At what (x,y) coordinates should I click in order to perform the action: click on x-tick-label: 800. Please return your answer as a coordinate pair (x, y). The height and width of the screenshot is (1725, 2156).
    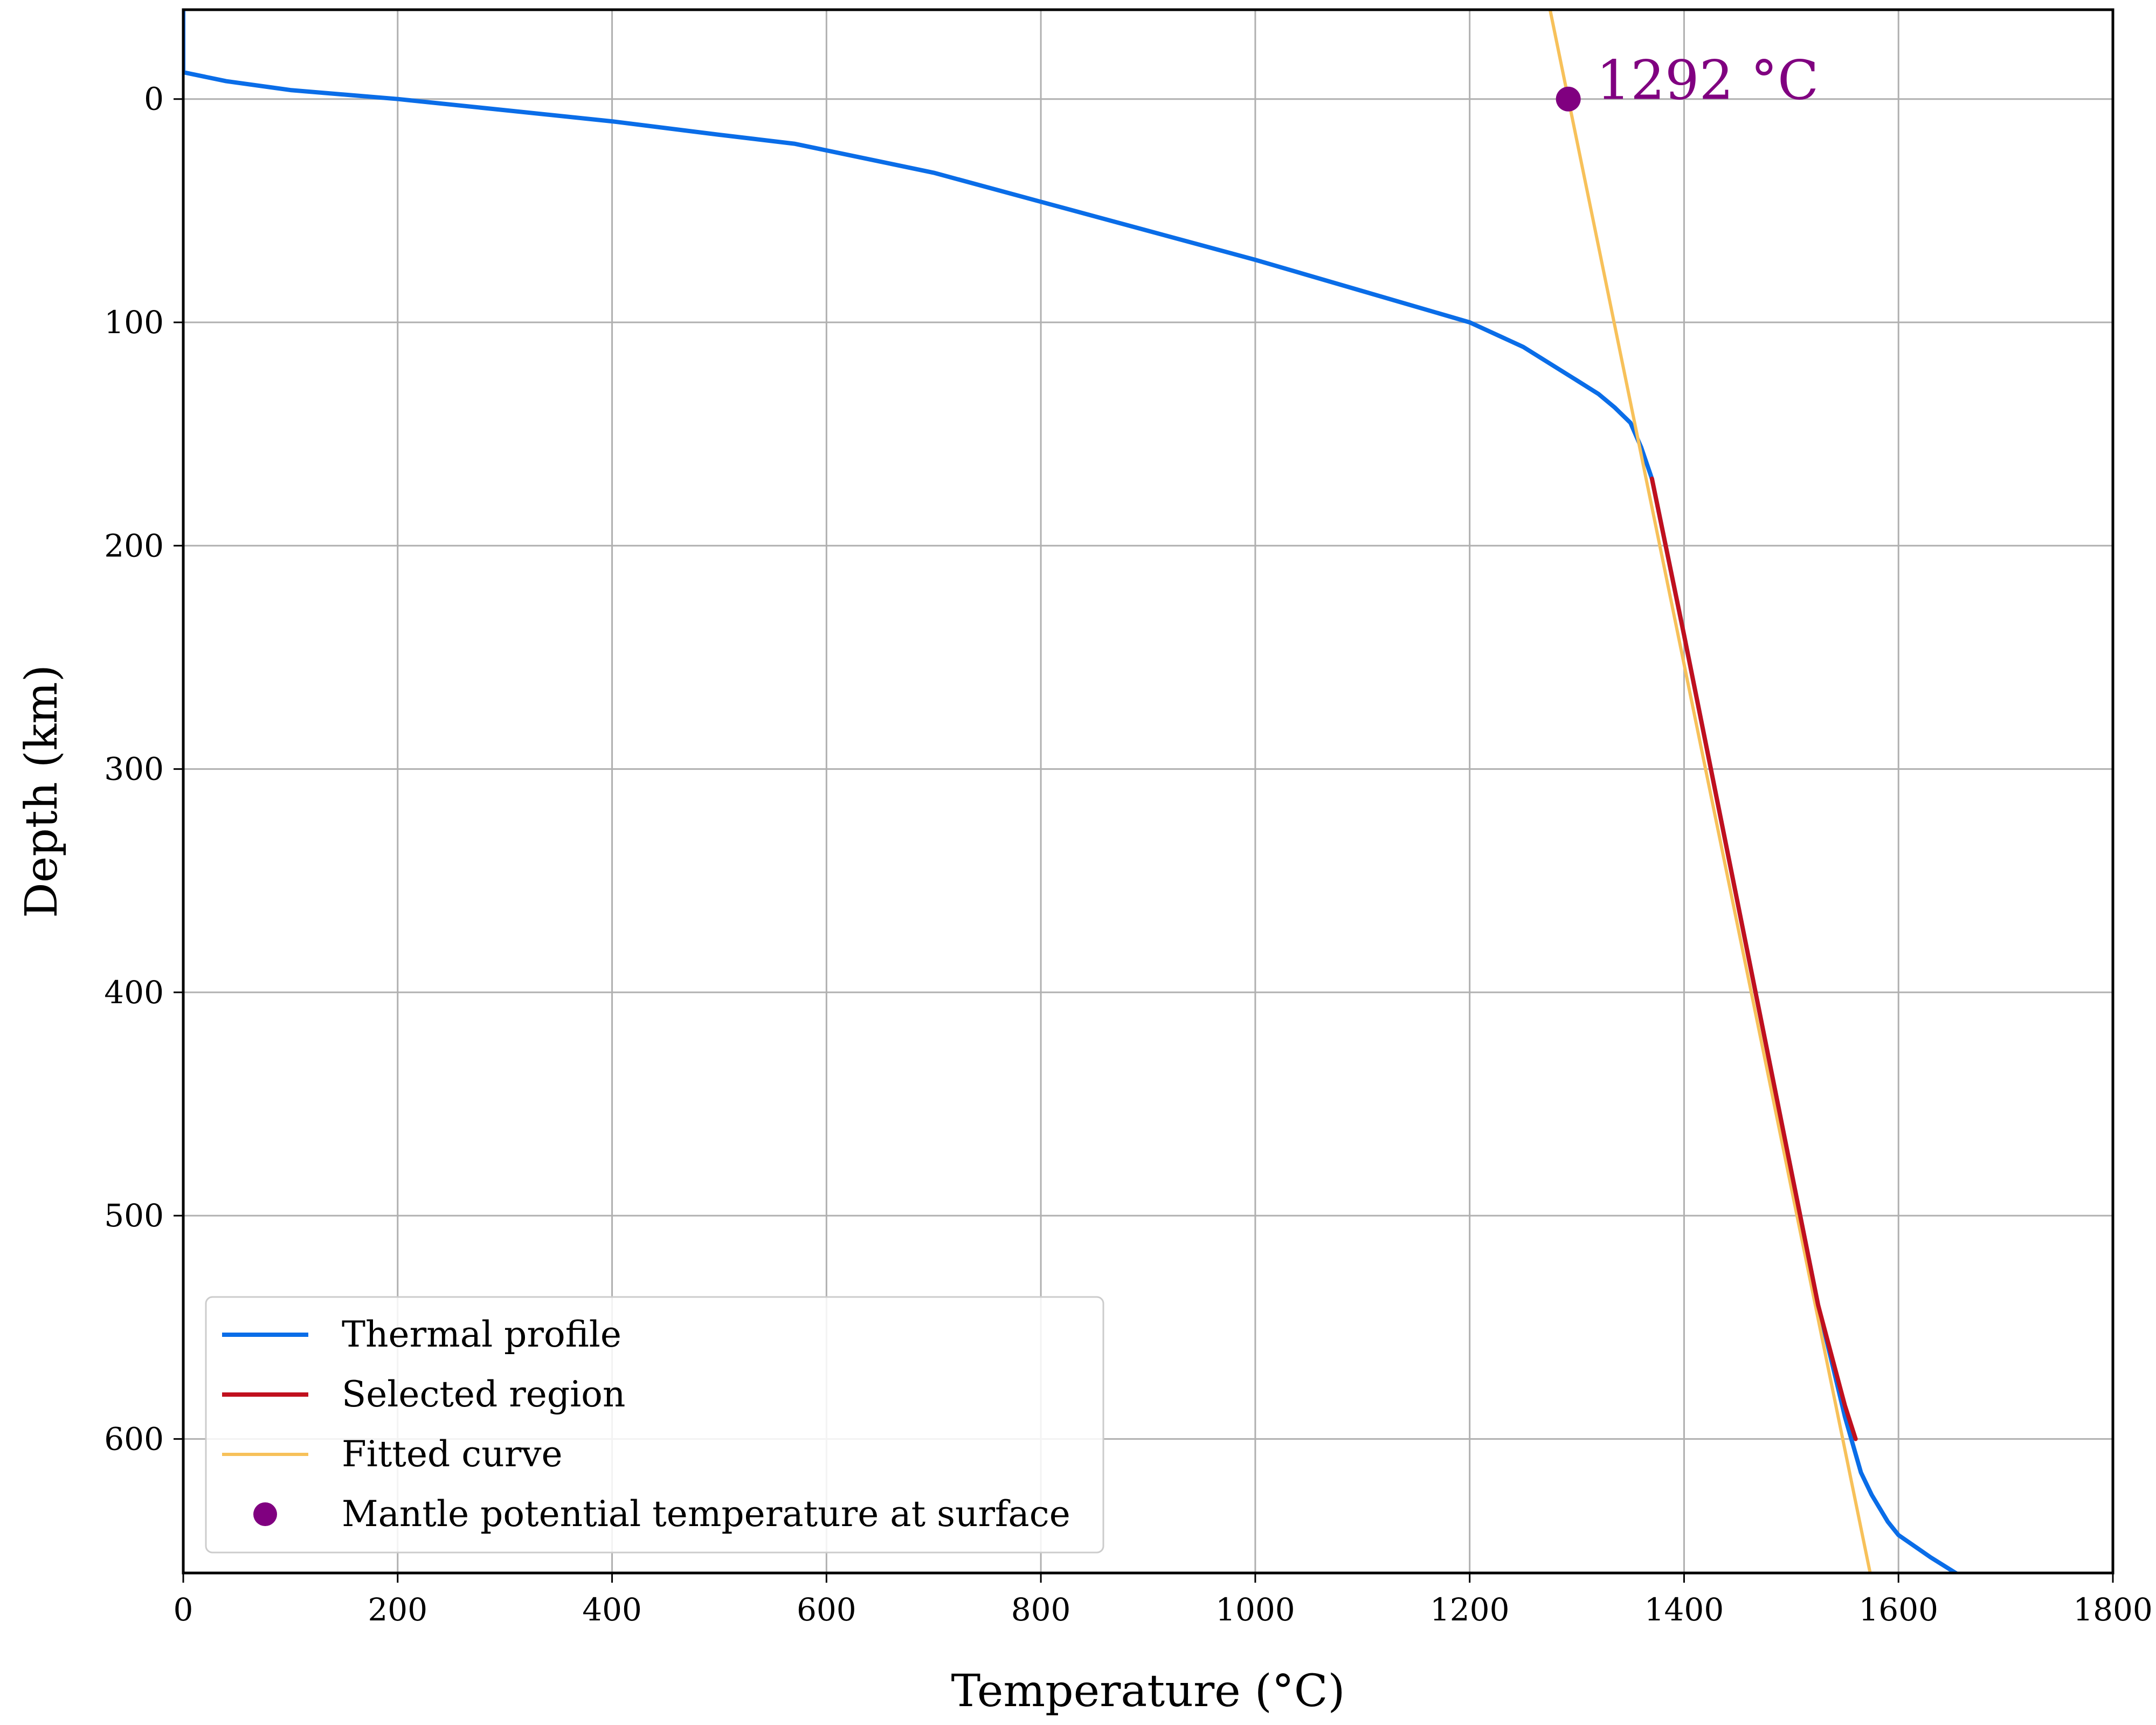
    Looking at the image, I should click on (1041, 1609).